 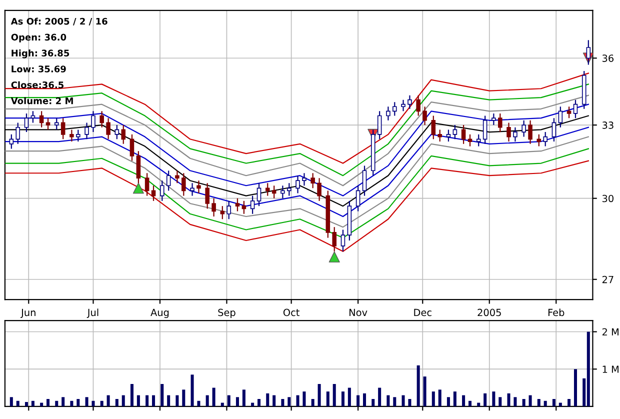 What do you see at coordinates (608, 198) in the screenshot?
I see `y-tick-label: 30` at bounding box center [608, 198].